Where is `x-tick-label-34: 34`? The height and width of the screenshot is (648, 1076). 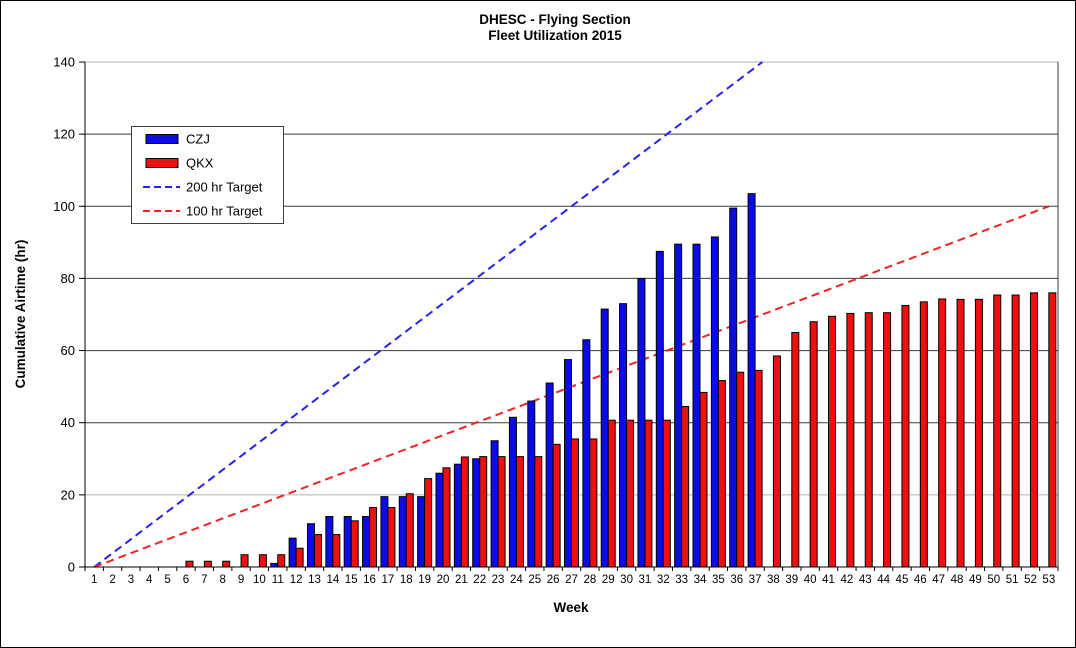 x-tick-label-34: 34 is located at coordinates (700, 580).